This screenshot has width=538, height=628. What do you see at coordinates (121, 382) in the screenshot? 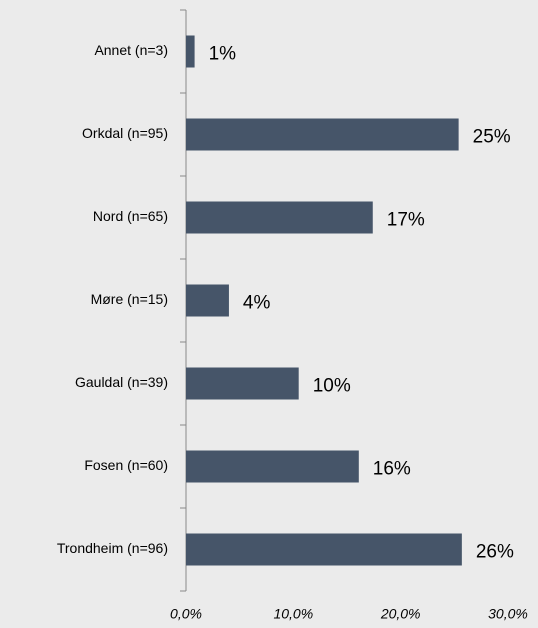
I see `y-tick-label: Gauldal (n=39)` at bounding box center [121, 382].